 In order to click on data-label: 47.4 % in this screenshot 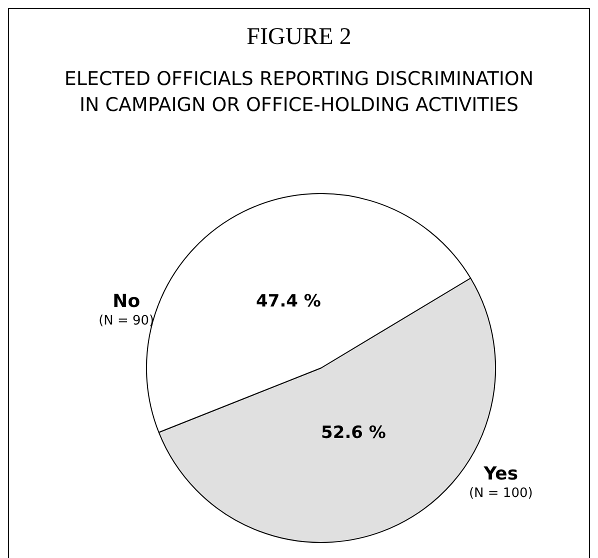, I will do `click(288, 302)`.